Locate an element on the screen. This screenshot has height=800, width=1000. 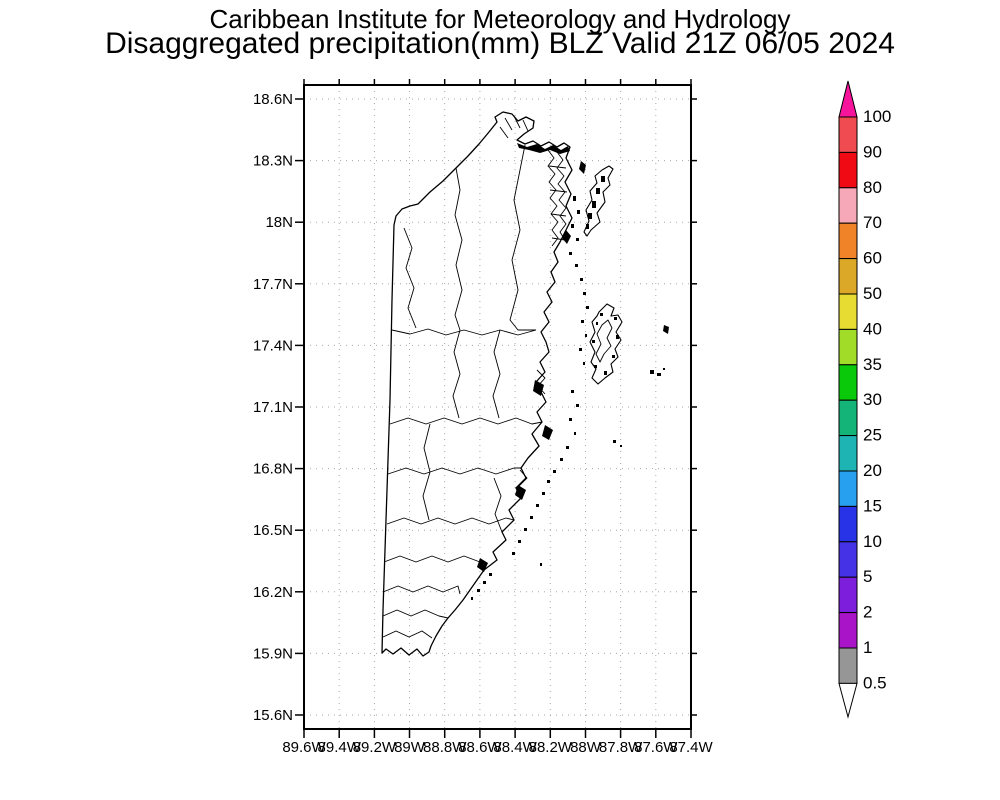
barrier-reef-cayes is located at coordinates (546, 398).